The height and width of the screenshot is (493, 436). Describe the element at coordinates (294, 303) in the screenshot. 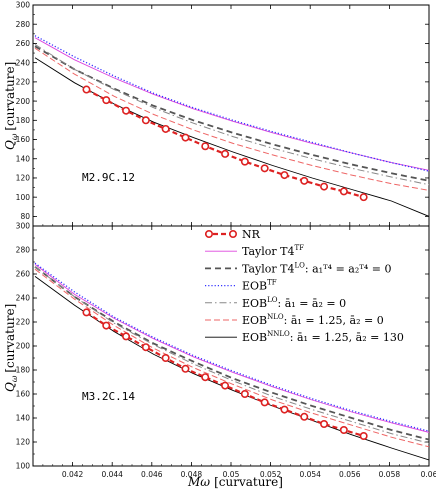

I see `legend-label: EOBLO: ā₁ = ā₂ = 0` at that location.